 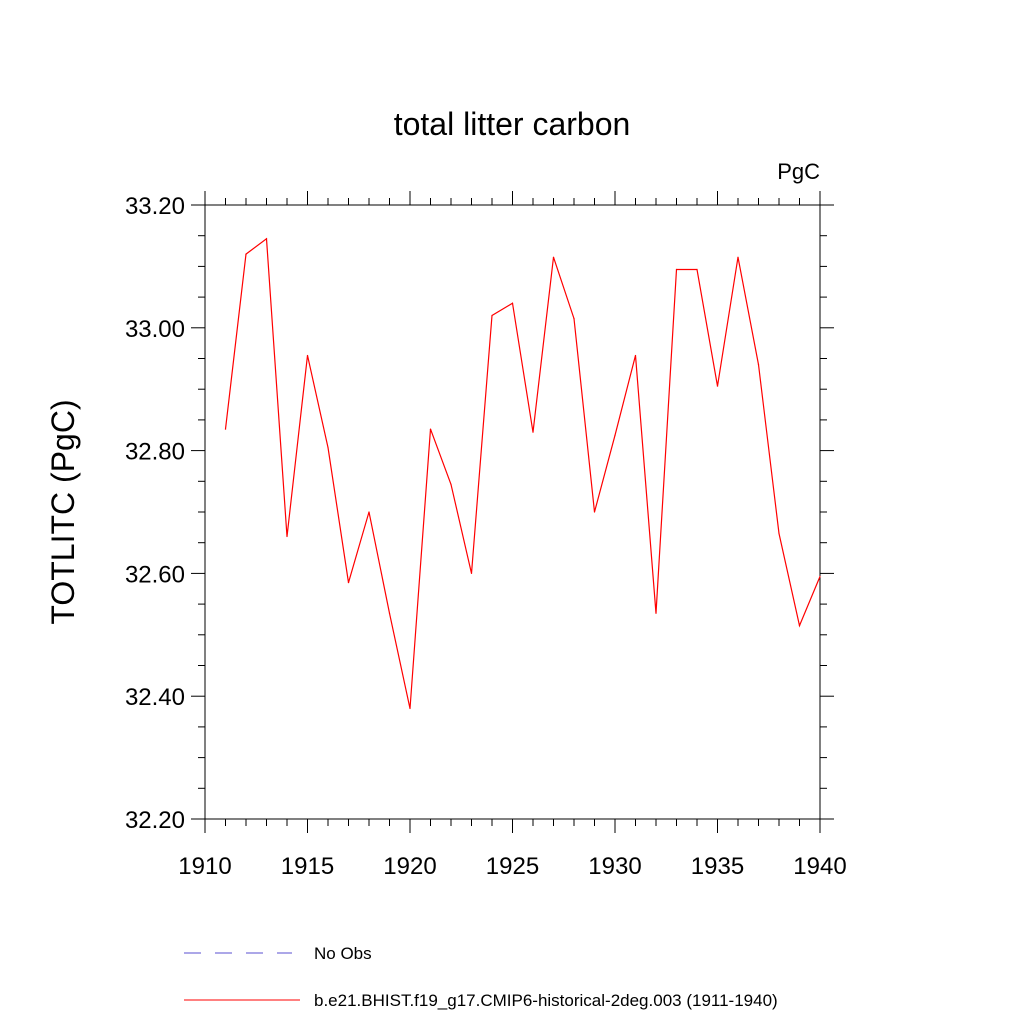 I want to click on x-tick-label: 1915, so click(x=307, y=866).